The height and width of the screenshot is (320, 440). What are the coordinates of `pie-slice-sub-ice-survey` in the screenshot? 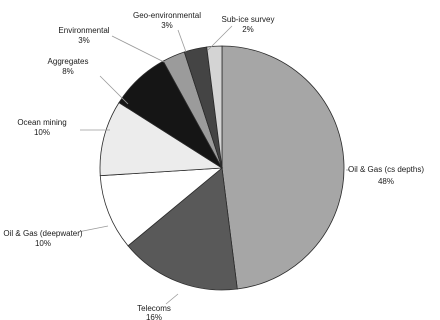 It's located at (214, 107).